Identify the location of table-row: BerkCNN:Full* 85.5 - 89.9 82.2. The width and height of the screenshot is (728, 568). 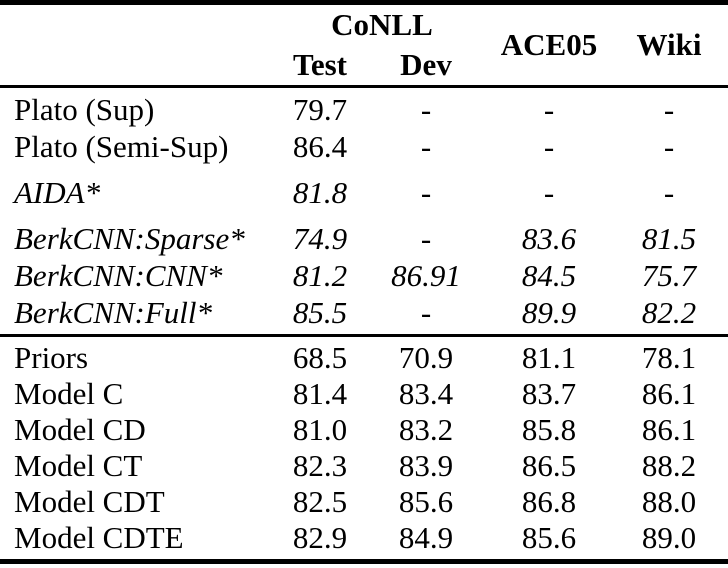
(364, 312).